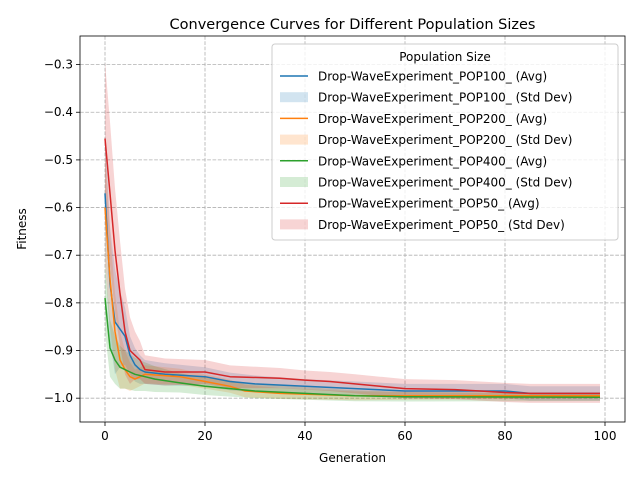  What do you see at coordinates (605, 436) in the screenshot?
I see `x-tick-label: 100` at bounding box center [605, 436].